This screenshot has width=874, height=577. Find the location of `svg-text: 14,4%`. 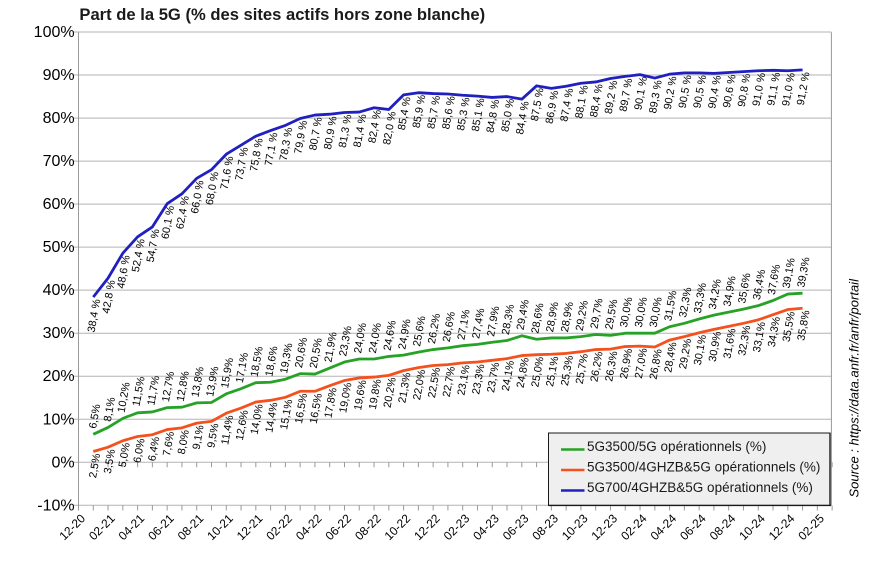

svg-text: 14,4% is located at coordinates (271, 417).